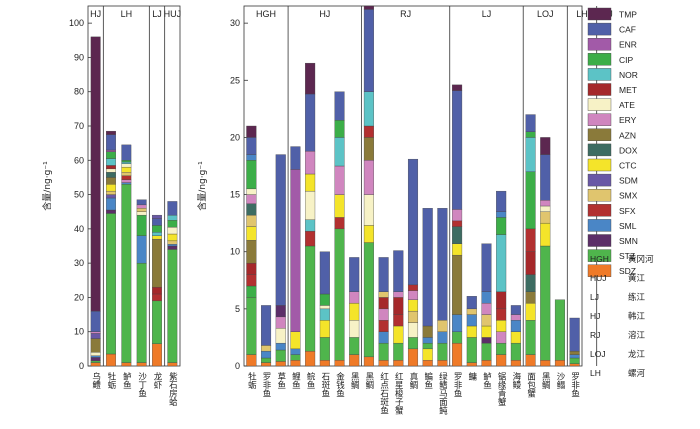 This screenshot has height=429, width=700. What do you see at coordinates (611, 165) in the screenshot?
I see `legend-item-ctc: CTC` at bounding box center [611, 165].